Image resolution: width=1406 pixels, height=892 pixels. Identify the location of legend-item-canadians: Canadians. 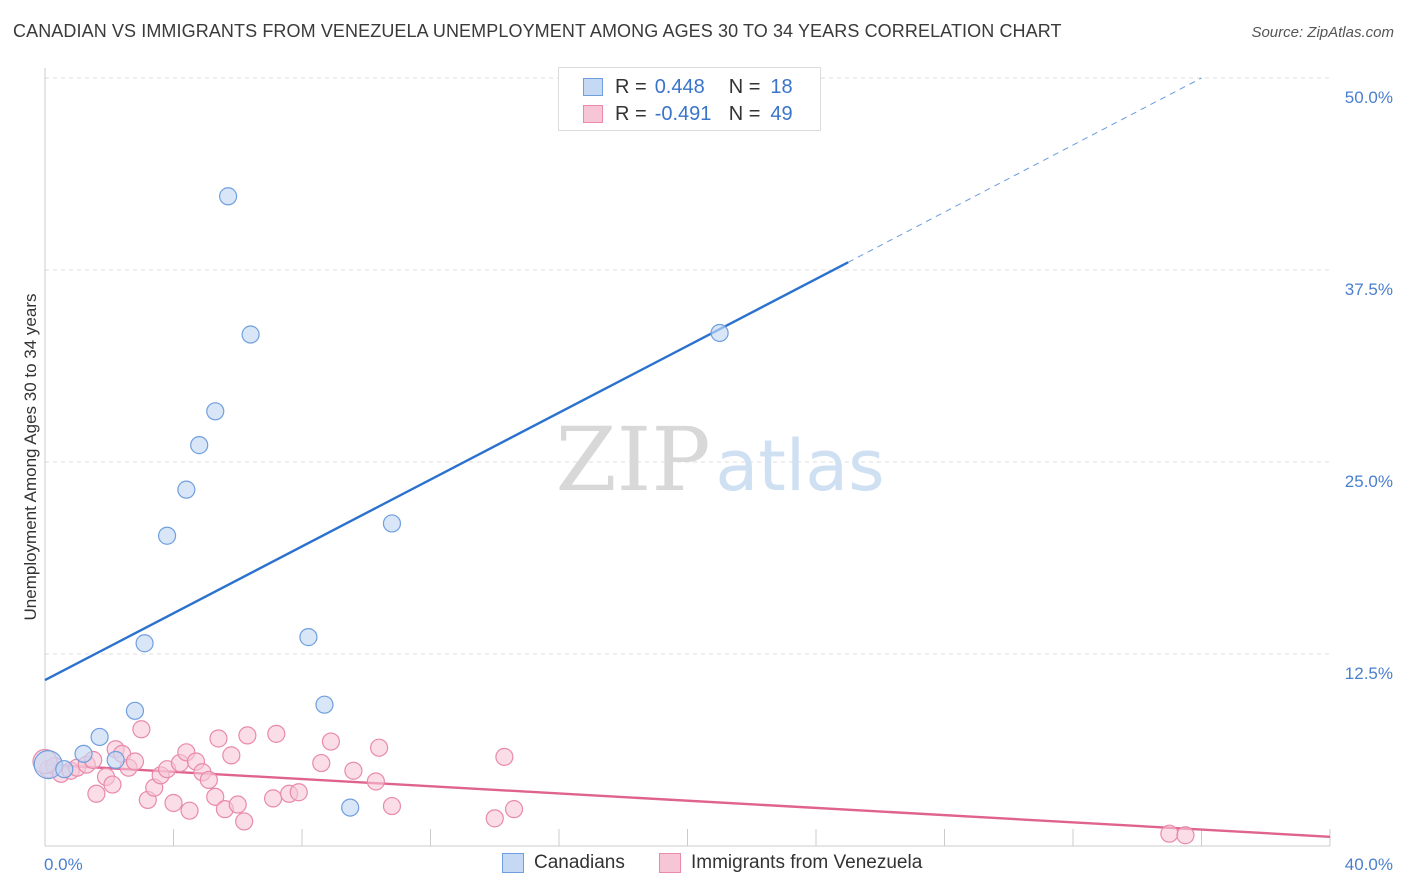
(563, 863).